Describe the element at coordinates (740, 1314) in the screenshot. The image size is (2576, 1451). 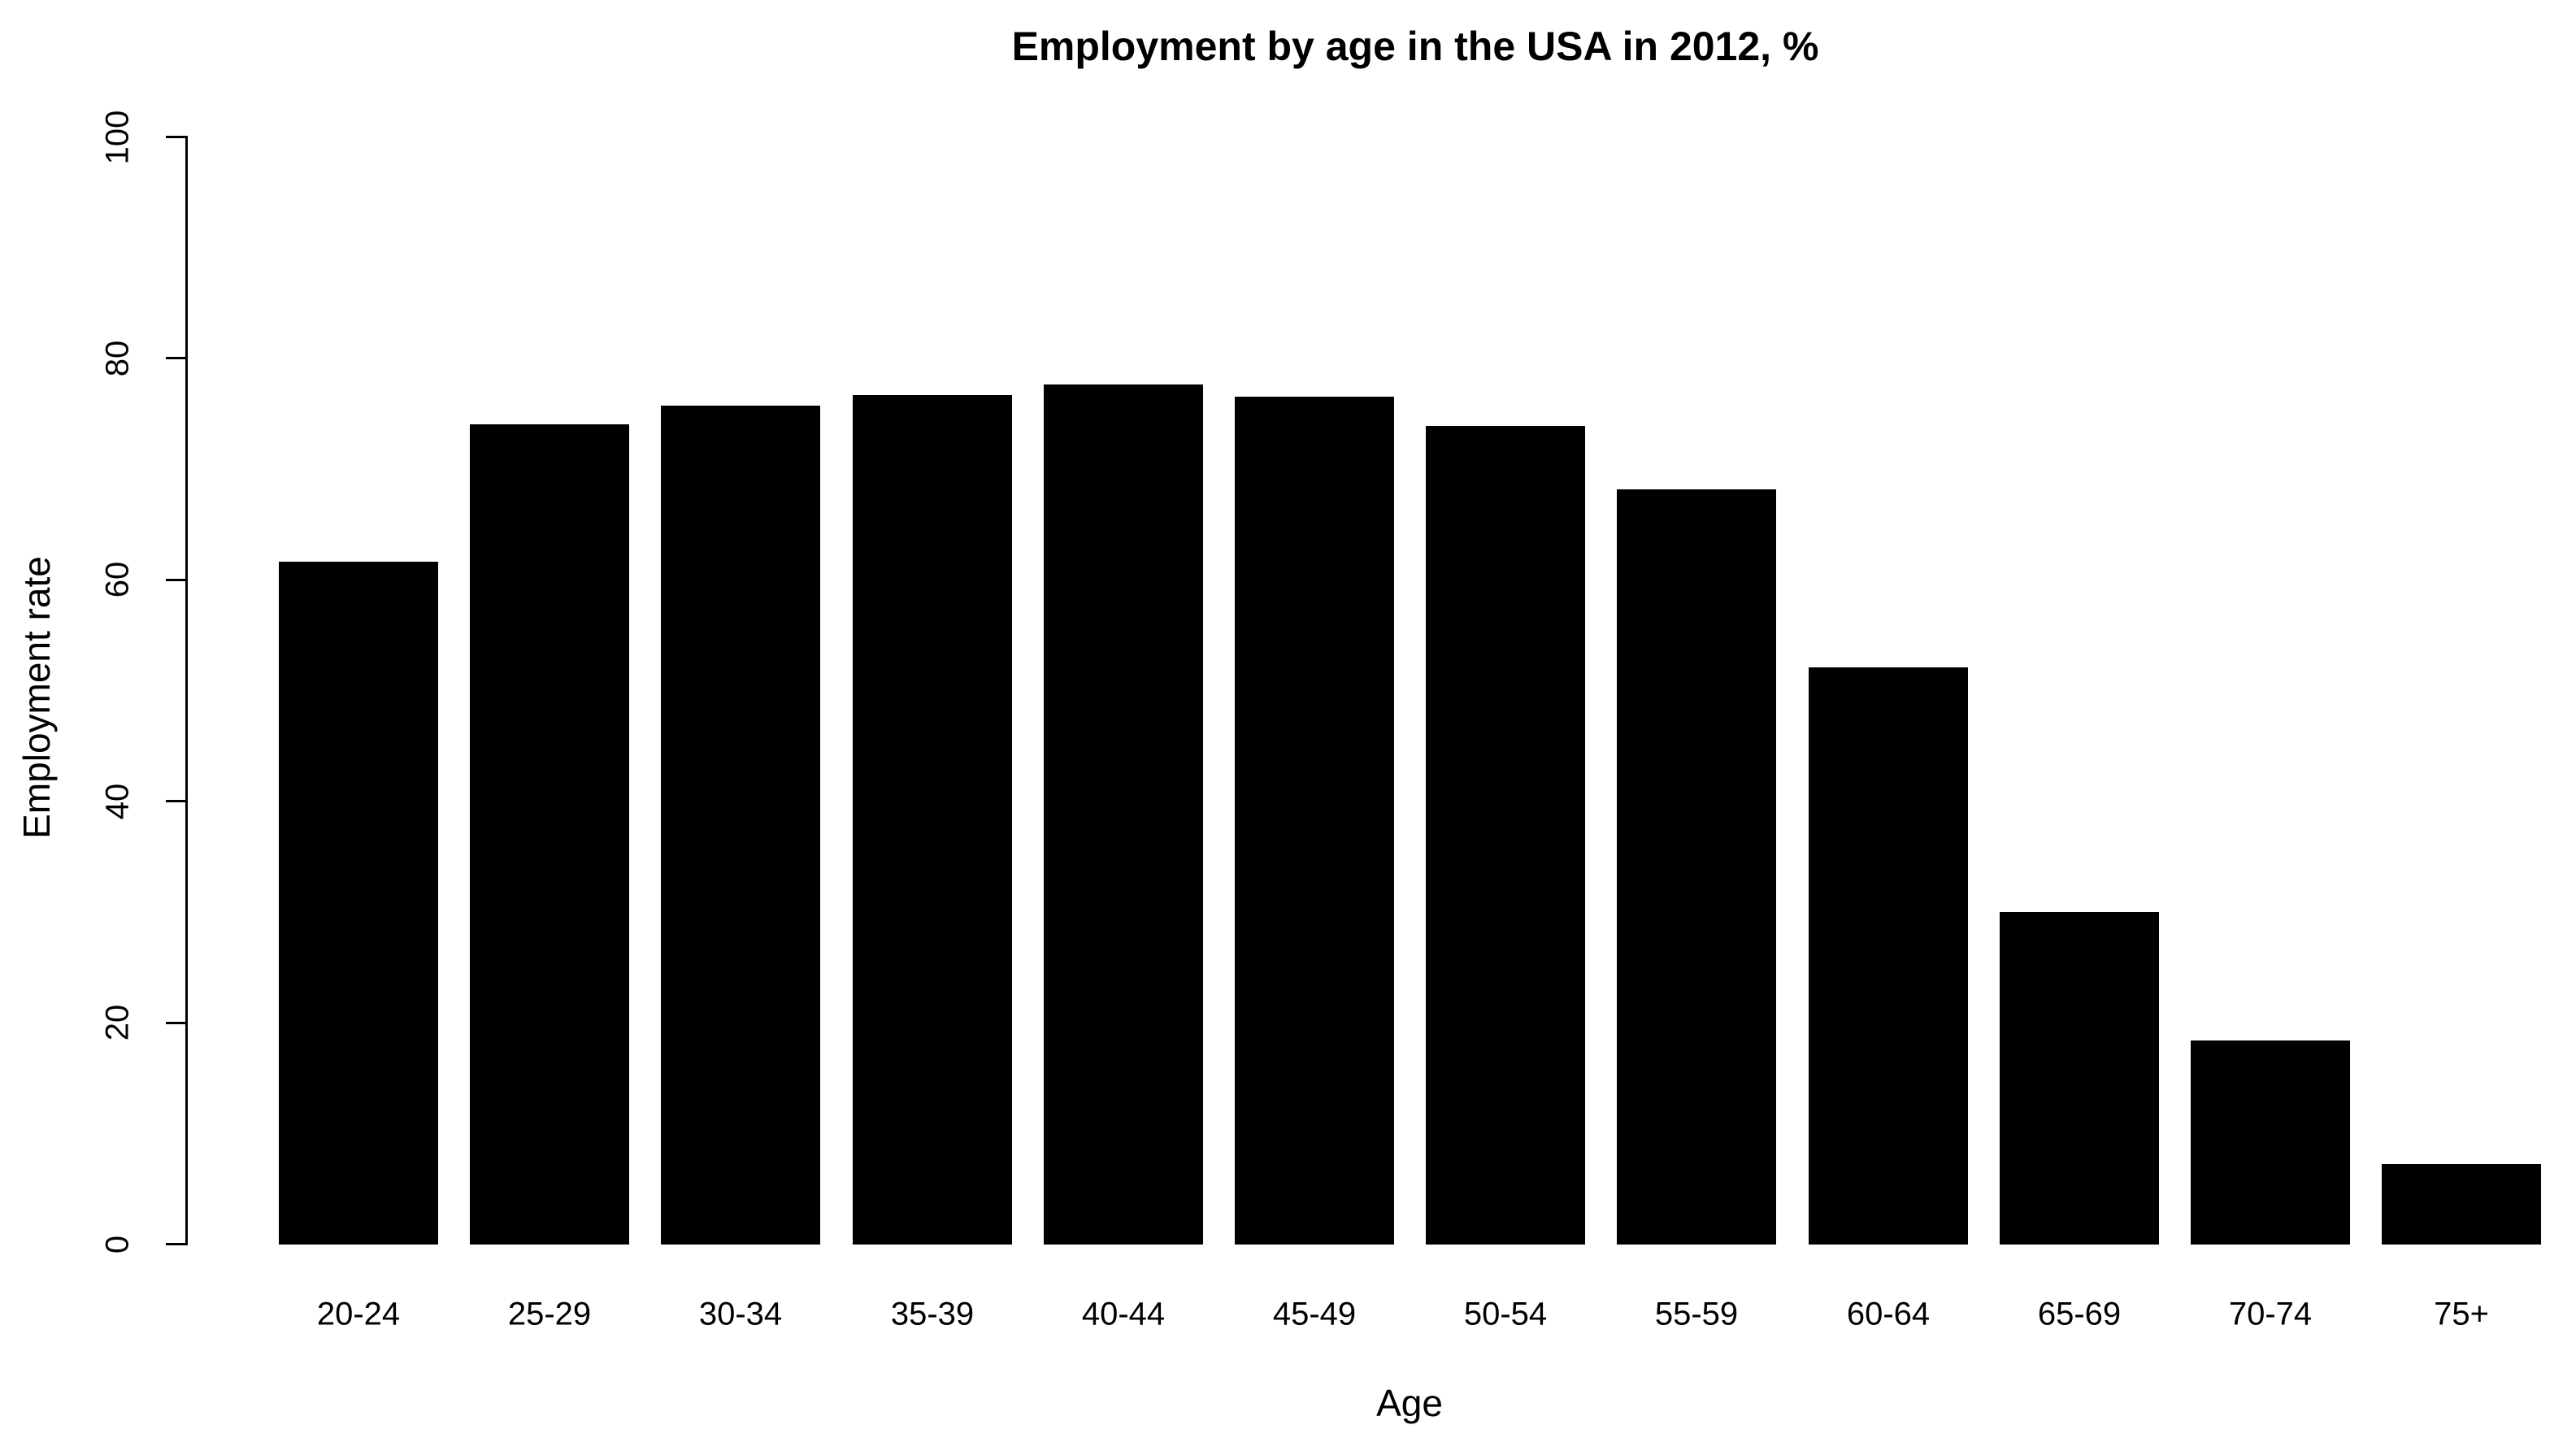
I see `x-axis-tick-label: 30-34` at that location.